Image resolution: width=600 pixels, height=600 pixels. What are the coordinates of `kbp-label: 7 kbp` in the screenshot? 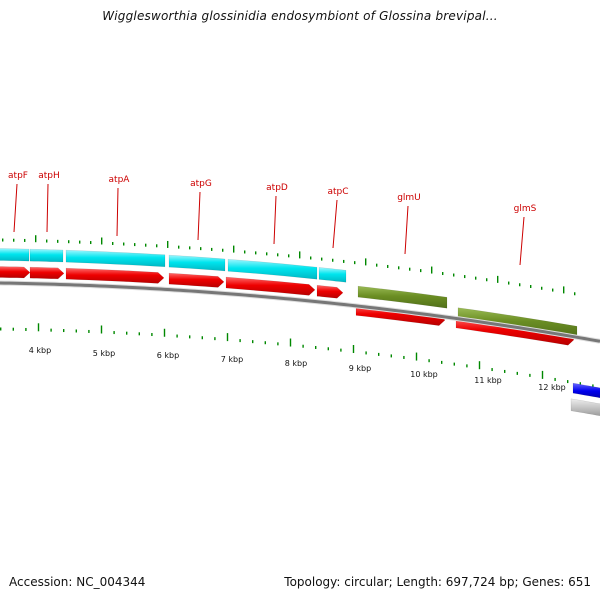 It's located at (232, 359).